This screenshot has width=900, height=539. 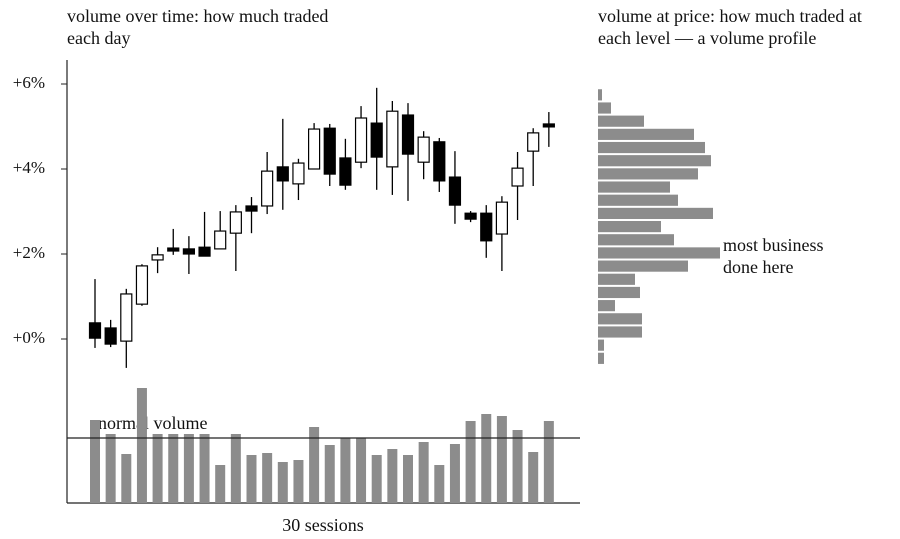 What do you see at coordinates (29, 167) in the screenshot?
I see `y-tick-label: +4%` at bounding box center [29, 167].